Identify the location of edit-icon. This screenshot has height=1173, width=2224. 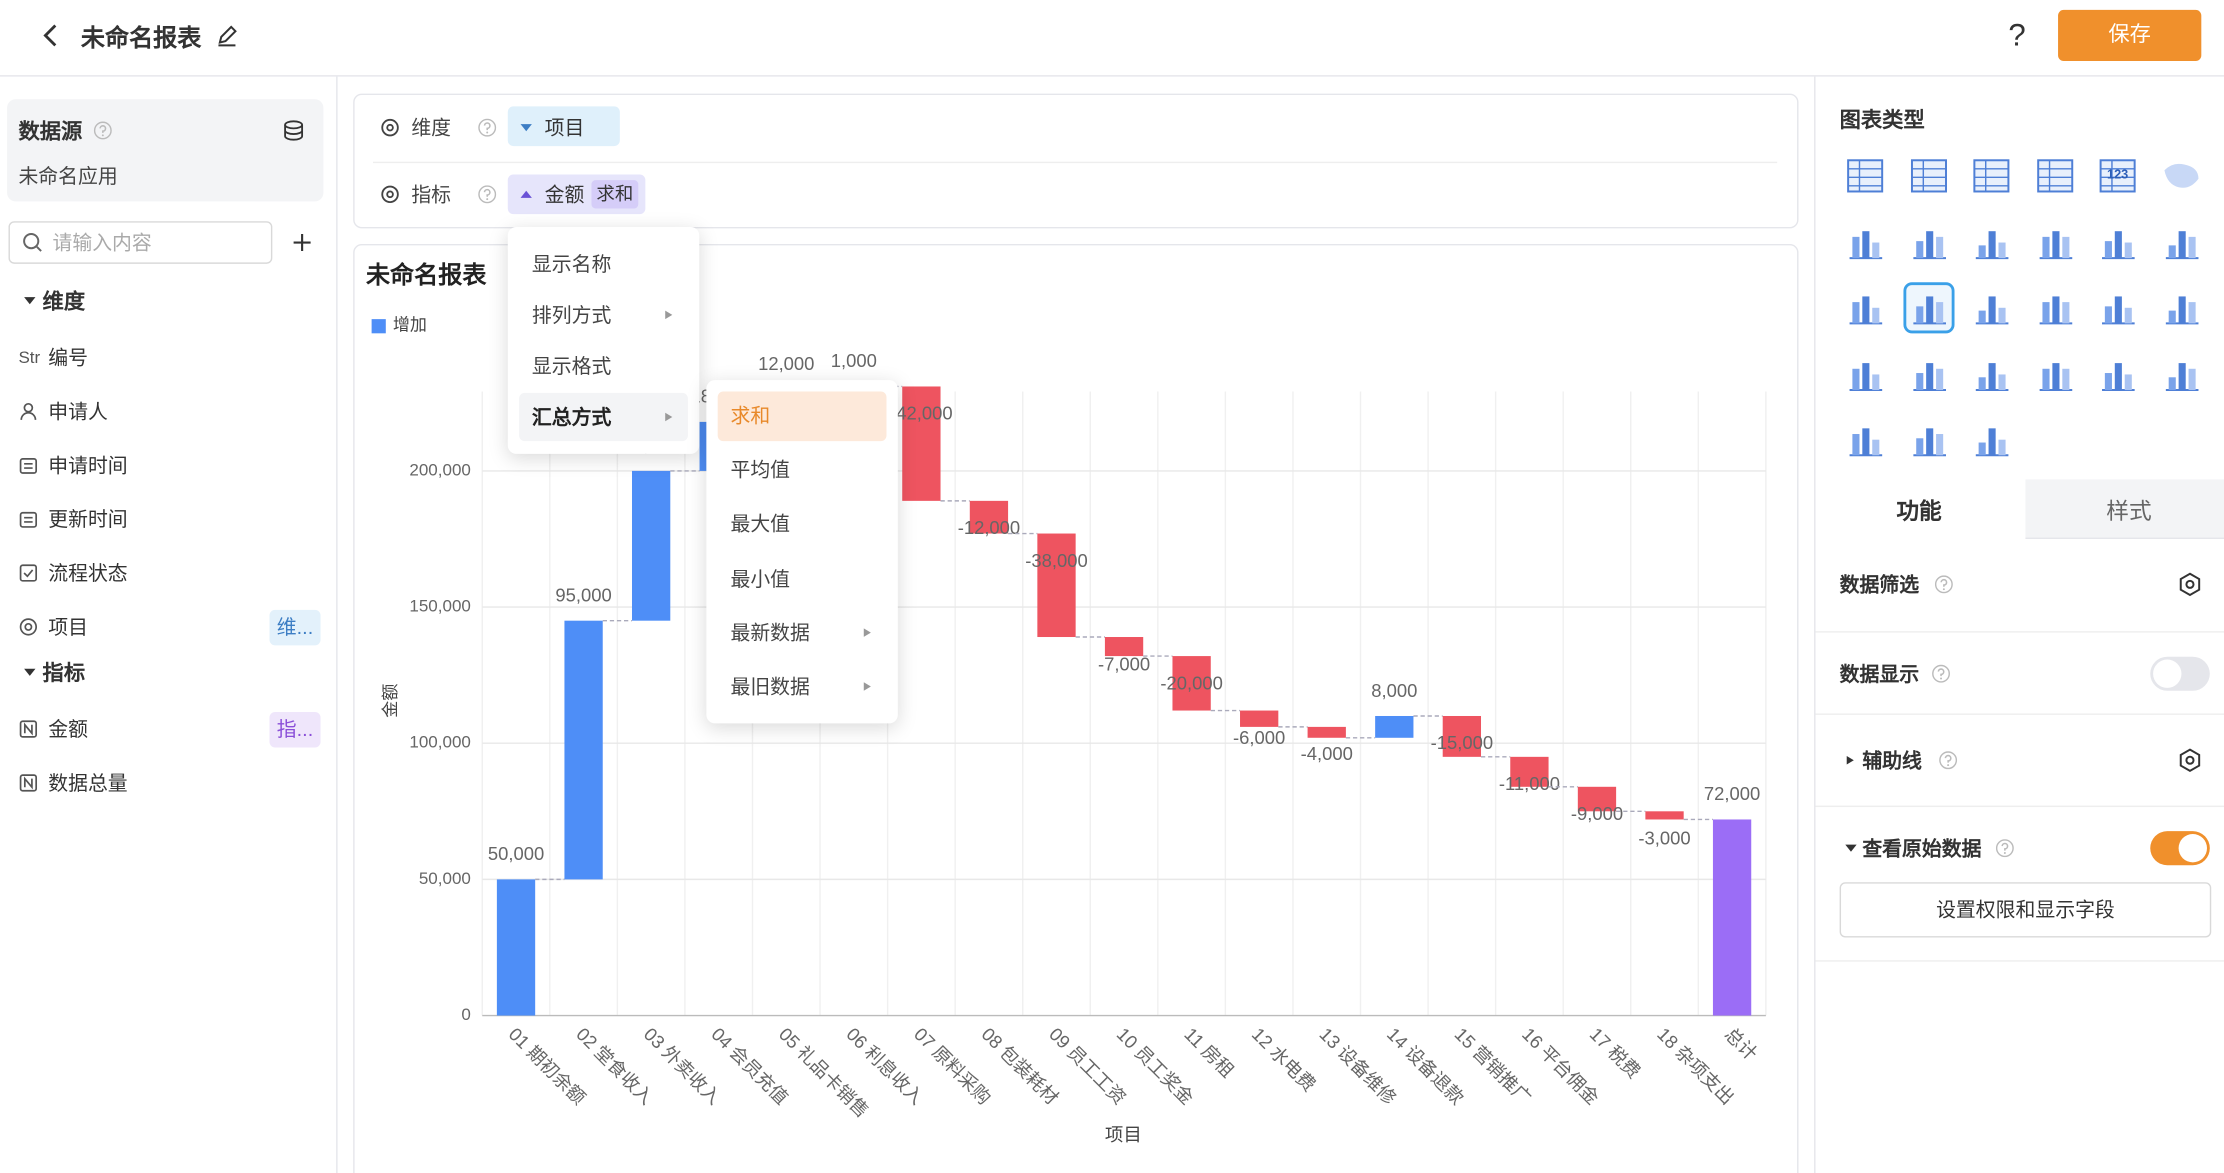
(227, 35).